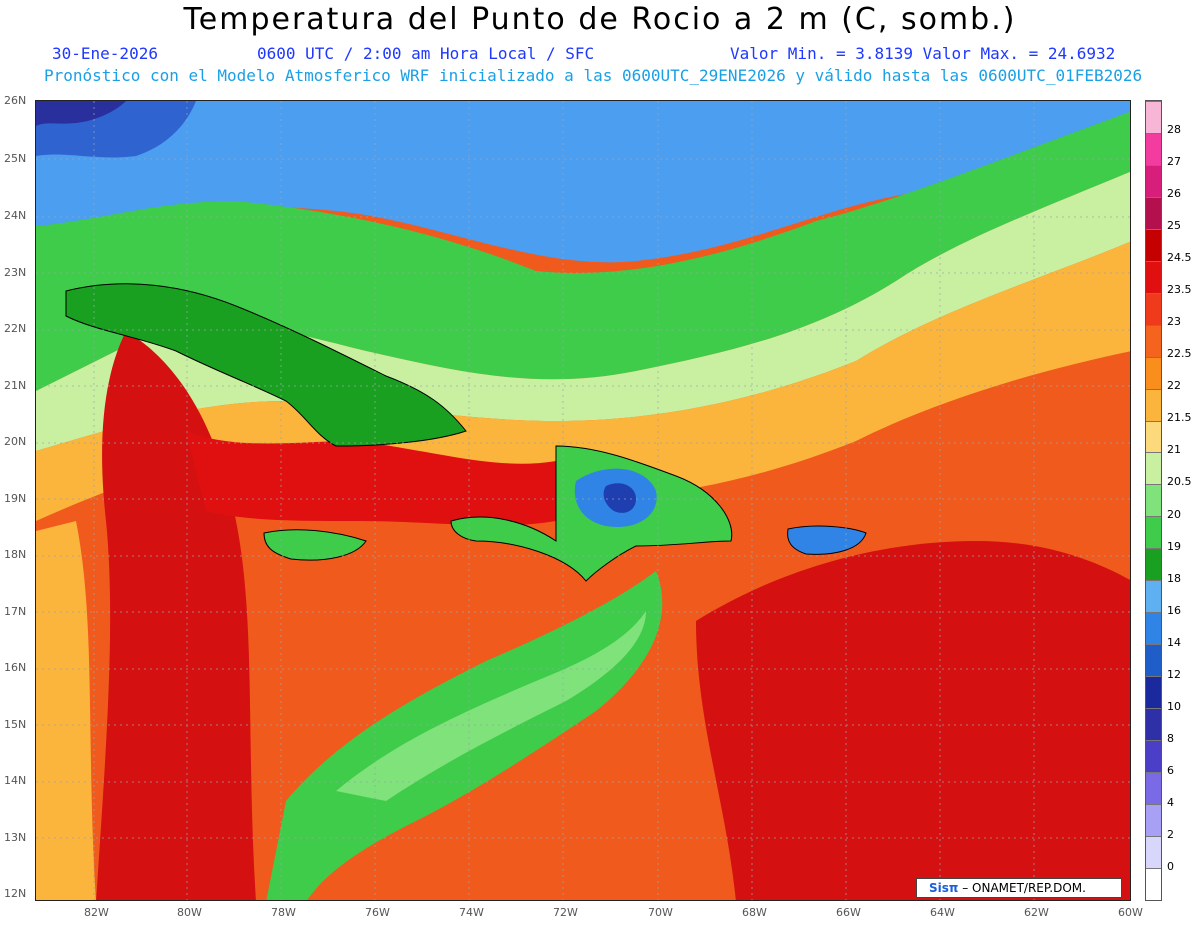  Describe the element at coordinates (1179, 418) in the screenshot. I see `colorbar-level-label: 21.5` at that location.